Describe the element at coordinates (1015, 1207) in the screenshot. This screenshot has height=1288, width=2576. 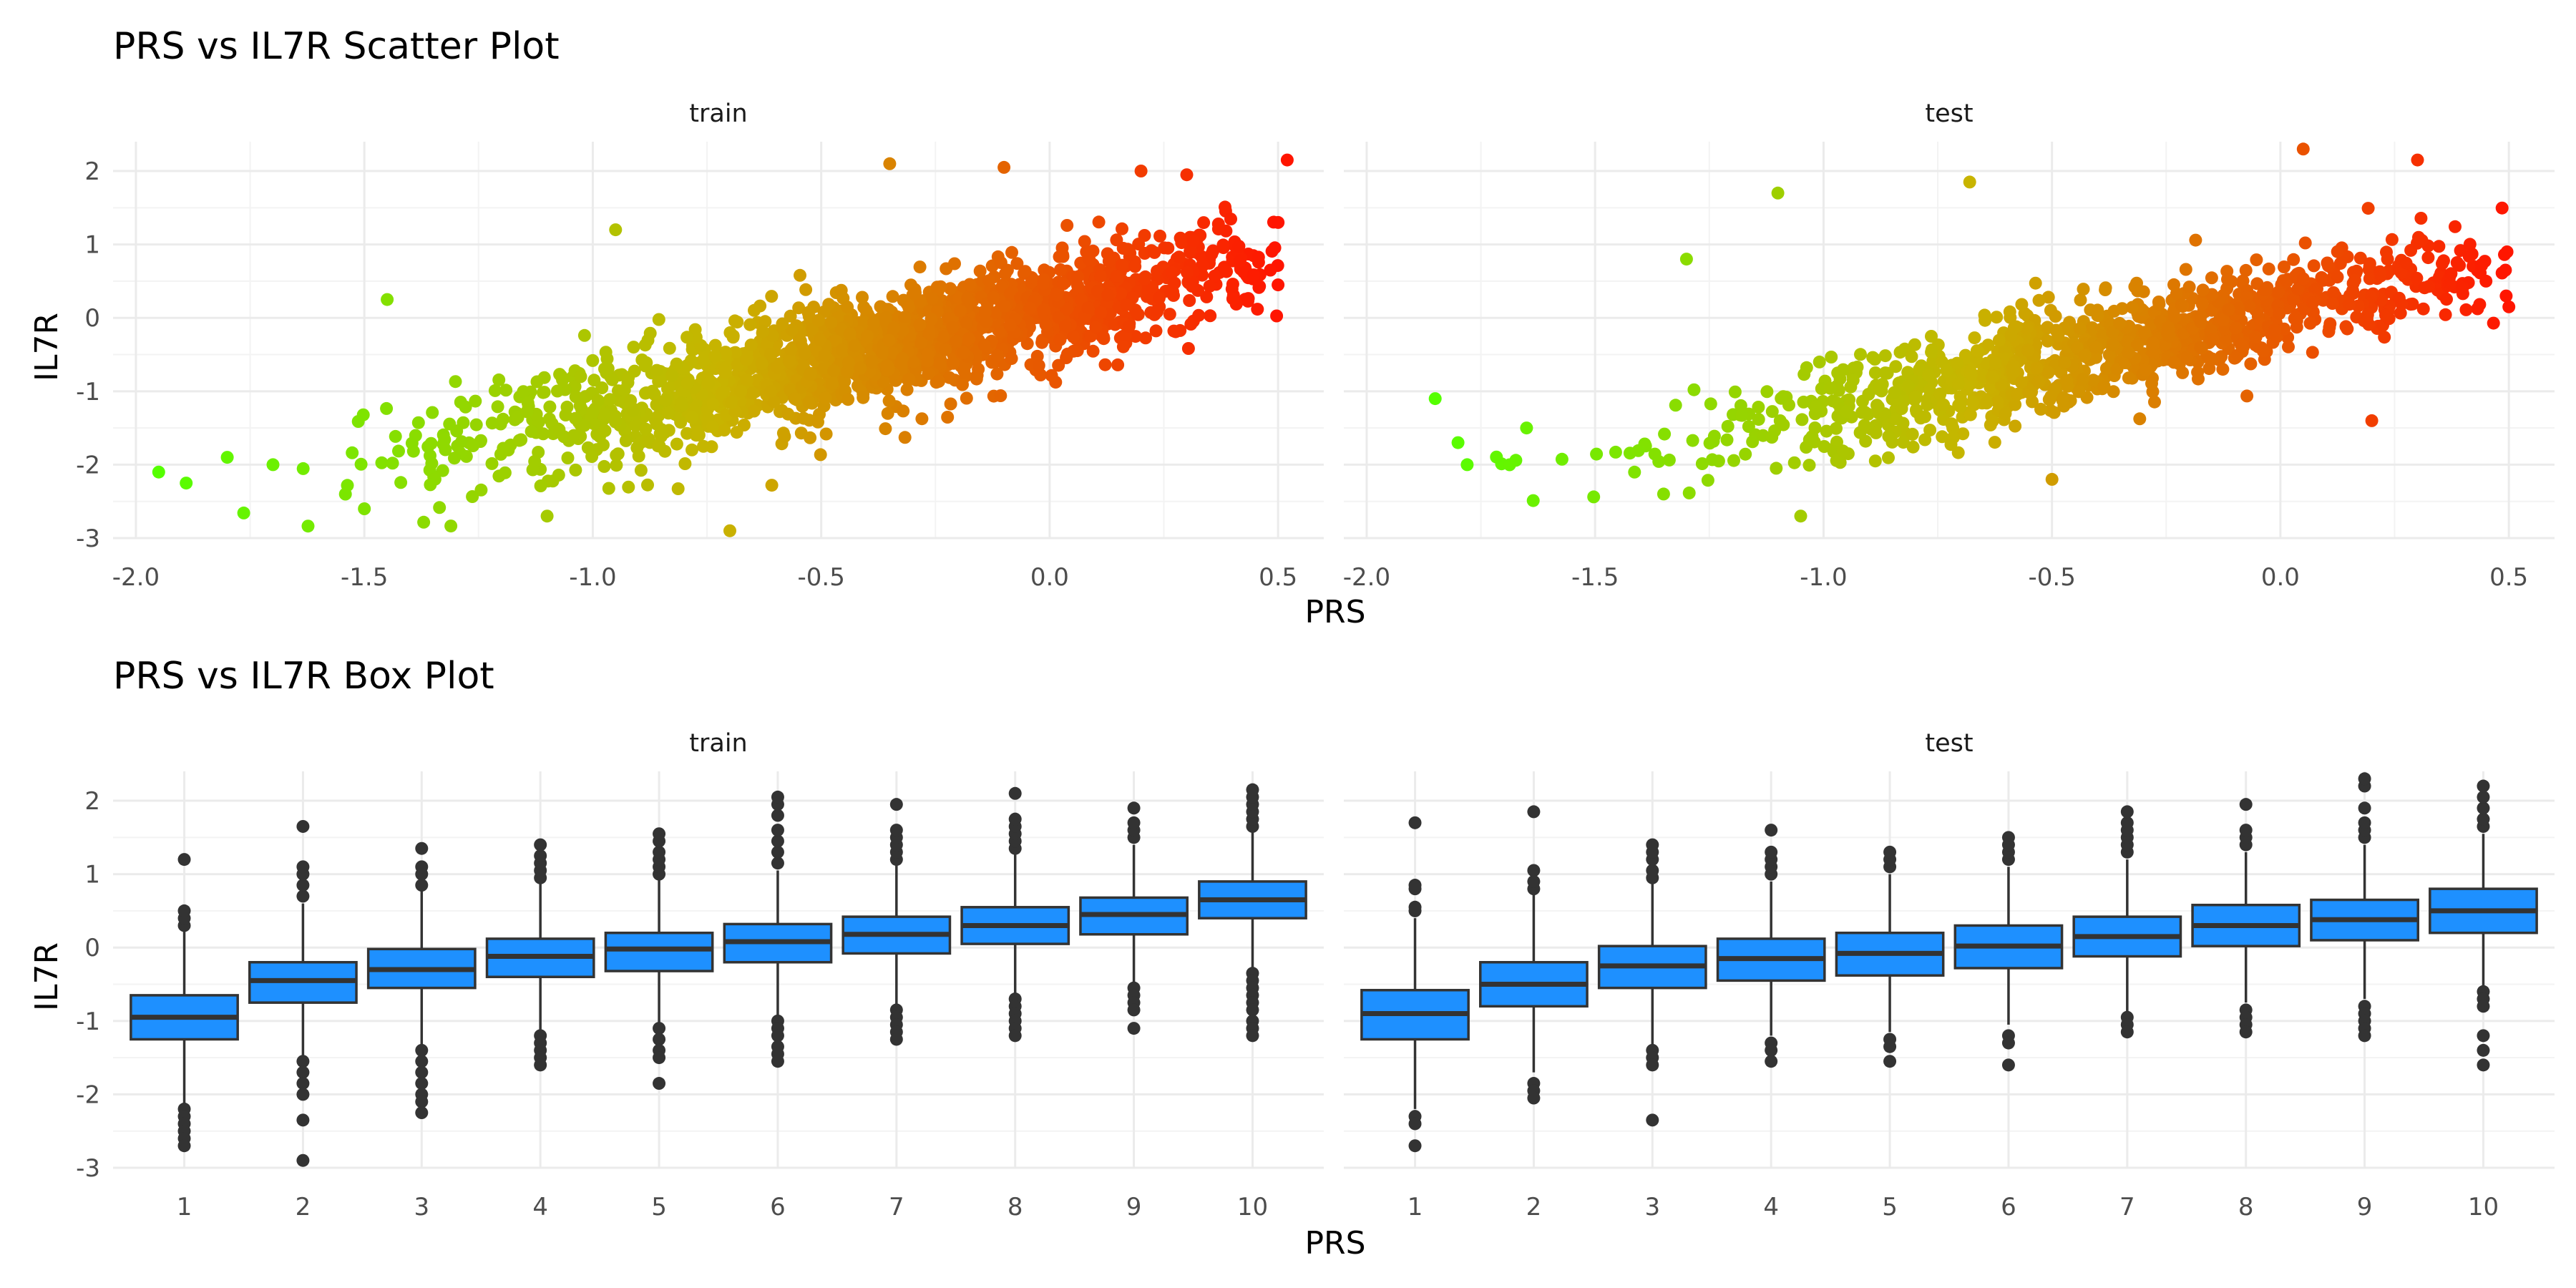
I see `box-x-tick-label: 8` at that location.